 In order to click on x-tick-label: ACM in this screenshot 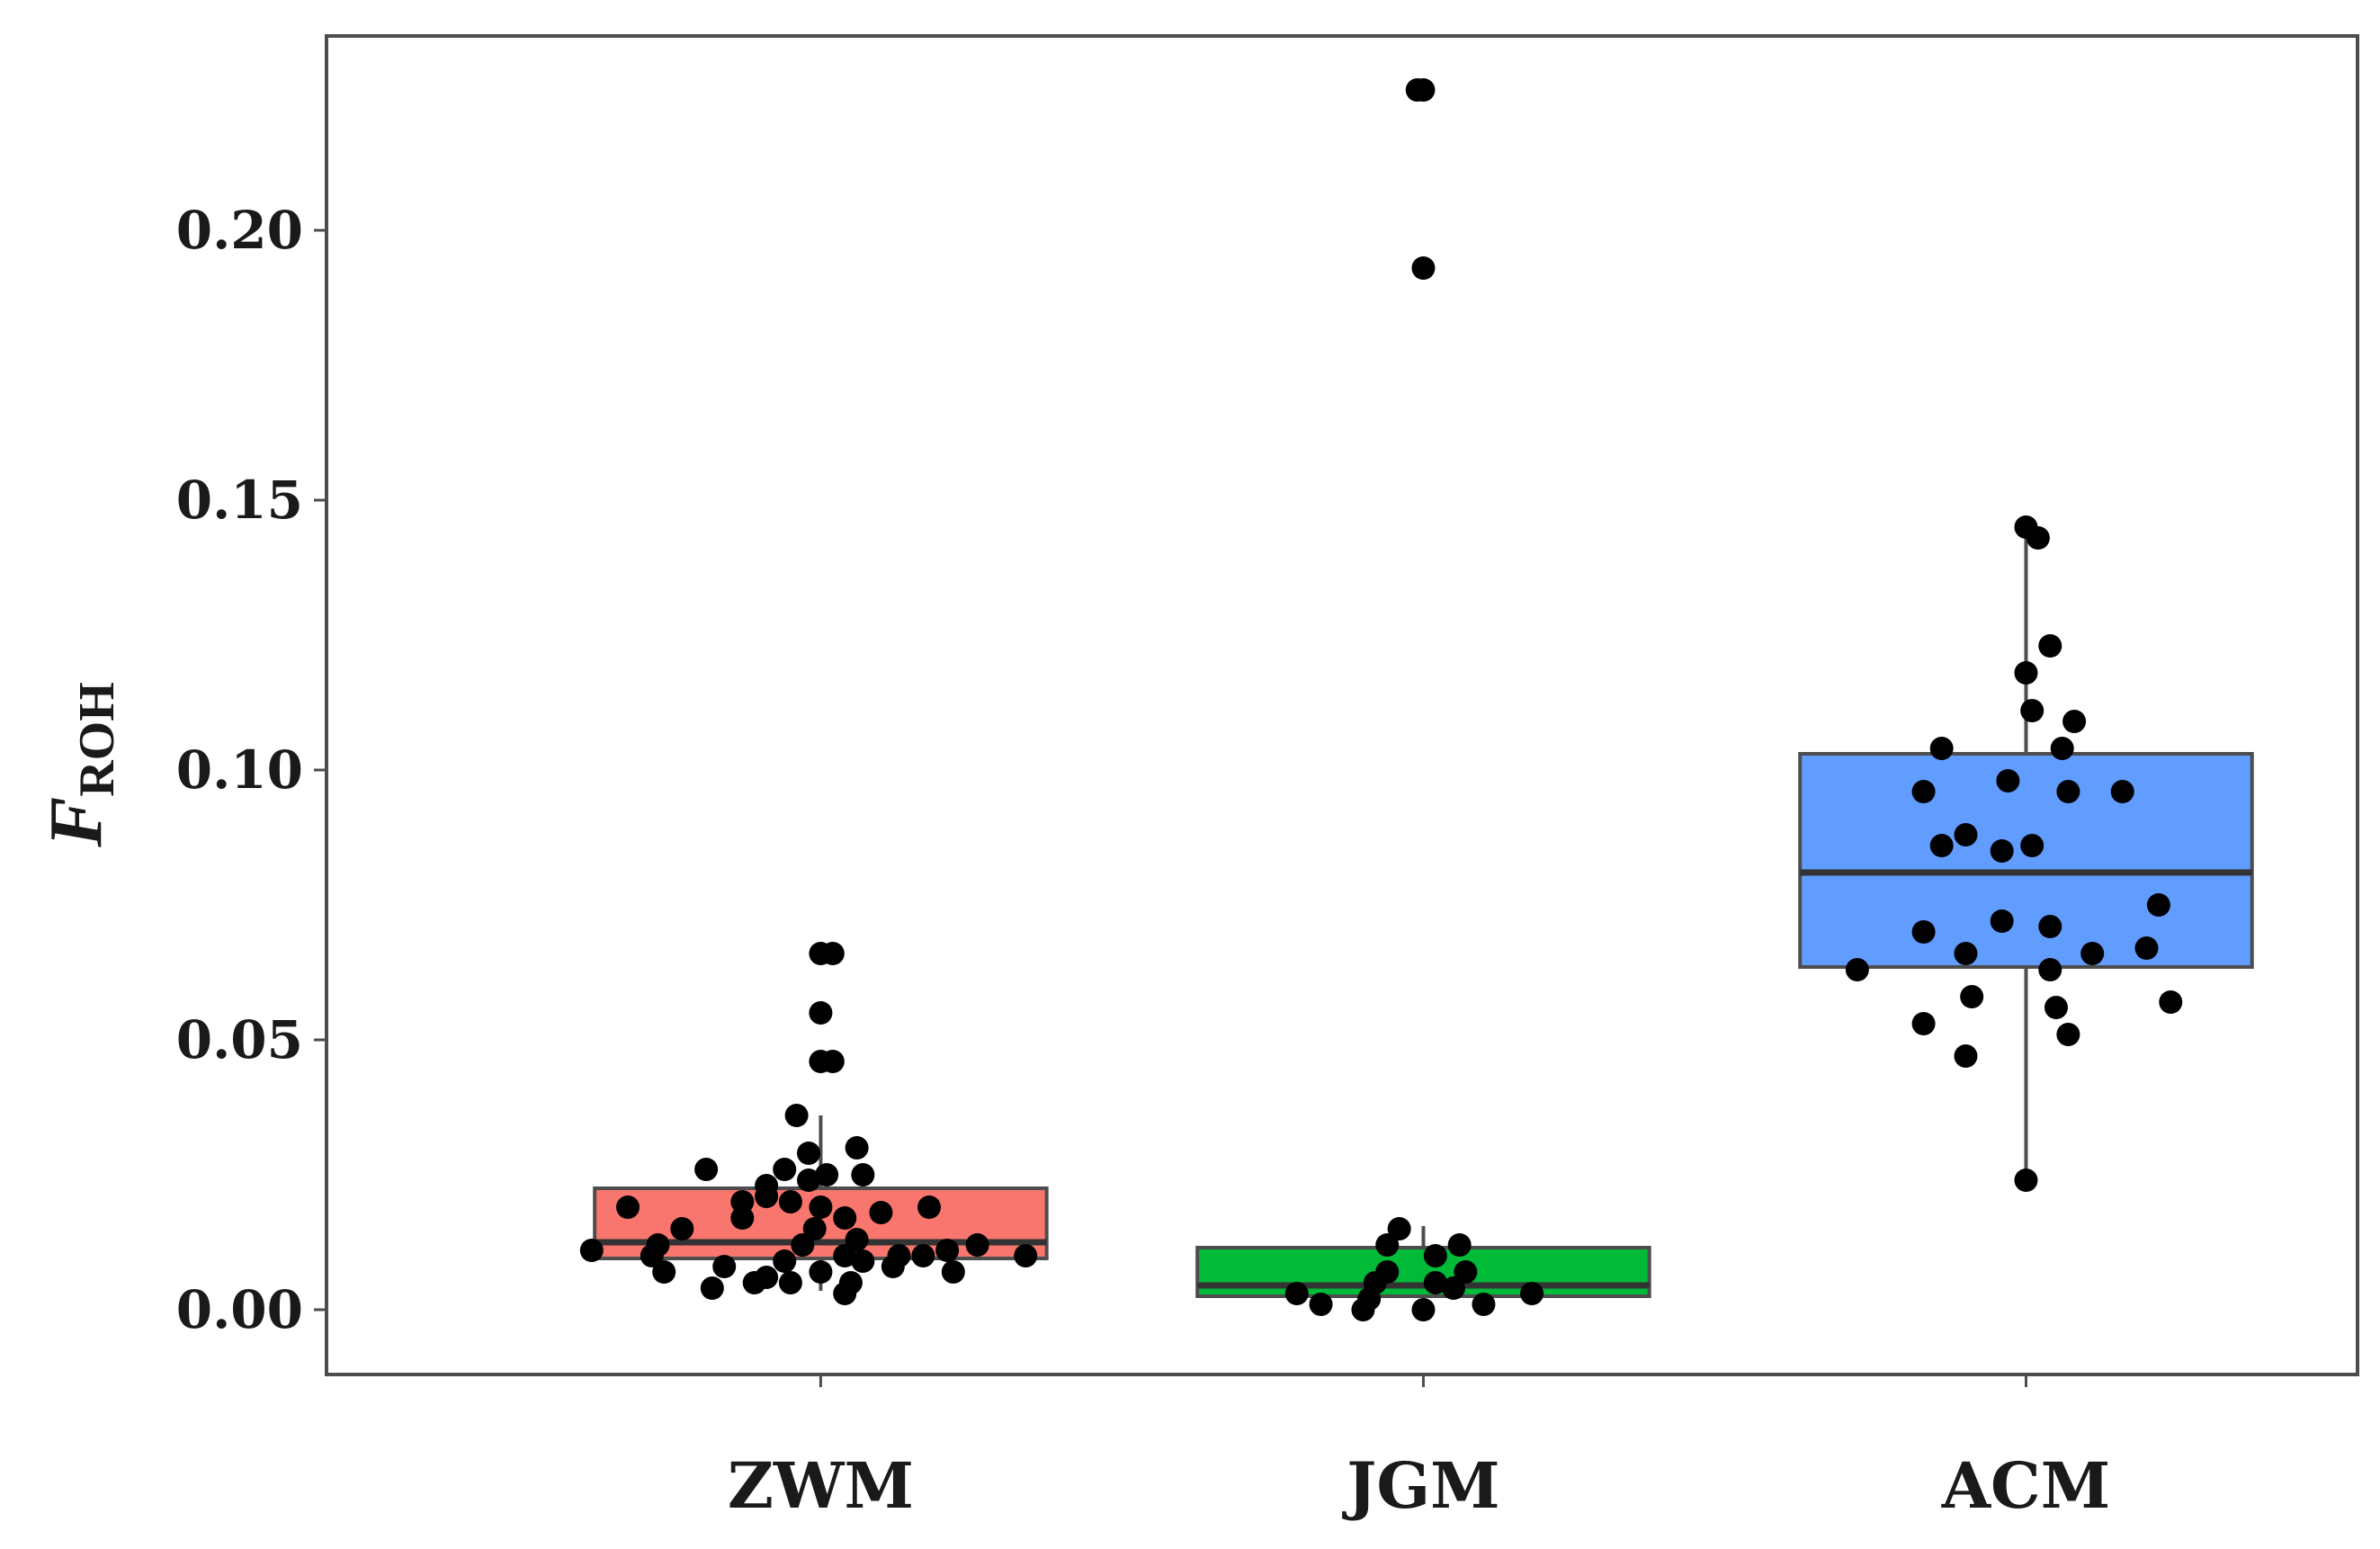, I will do `click(2026, 1486)`.